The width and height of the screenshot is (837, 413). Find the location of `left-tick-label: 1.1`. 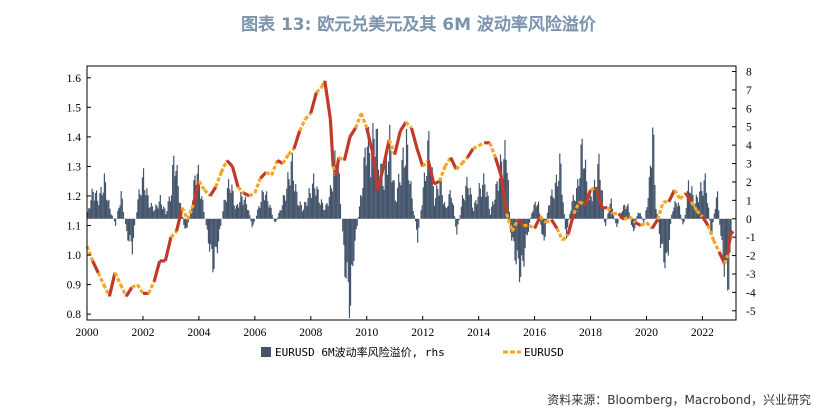

left-tick-label: 1.1 is located at coordinates (74, 226).